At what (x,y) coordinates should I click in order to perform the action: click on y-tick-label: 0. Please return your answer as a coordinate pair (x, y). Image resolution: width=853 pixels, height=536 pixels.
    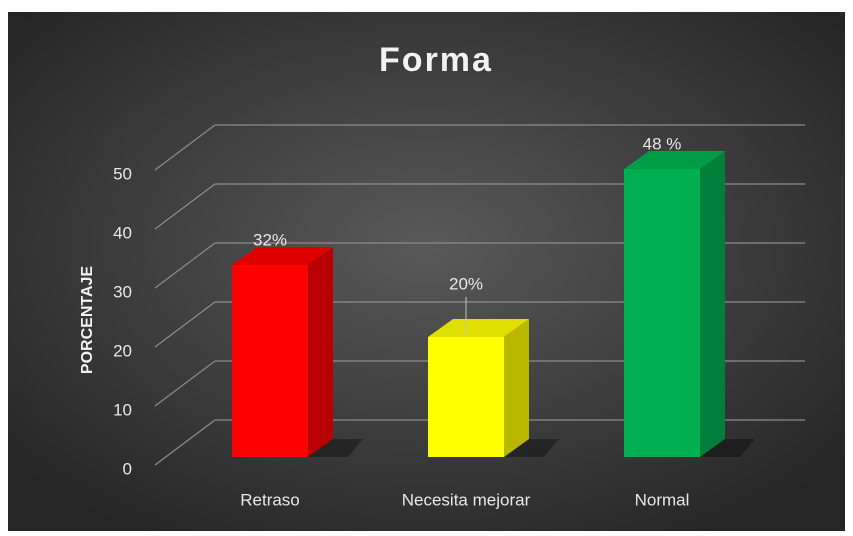
    Looking at the image, I should click on (127, 468).